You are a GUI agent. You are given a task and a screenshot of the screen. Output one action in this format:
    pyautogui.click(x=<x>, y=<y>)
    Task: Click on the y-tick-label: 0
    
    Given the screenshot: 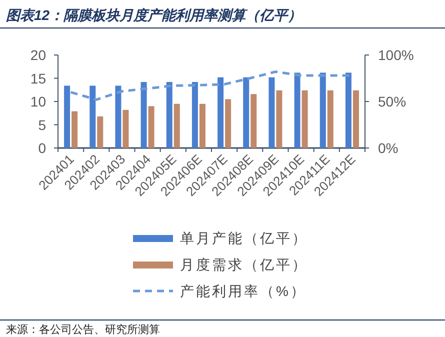 What is the action you would take?
    pyautogui.click(x=42, y=148)
    